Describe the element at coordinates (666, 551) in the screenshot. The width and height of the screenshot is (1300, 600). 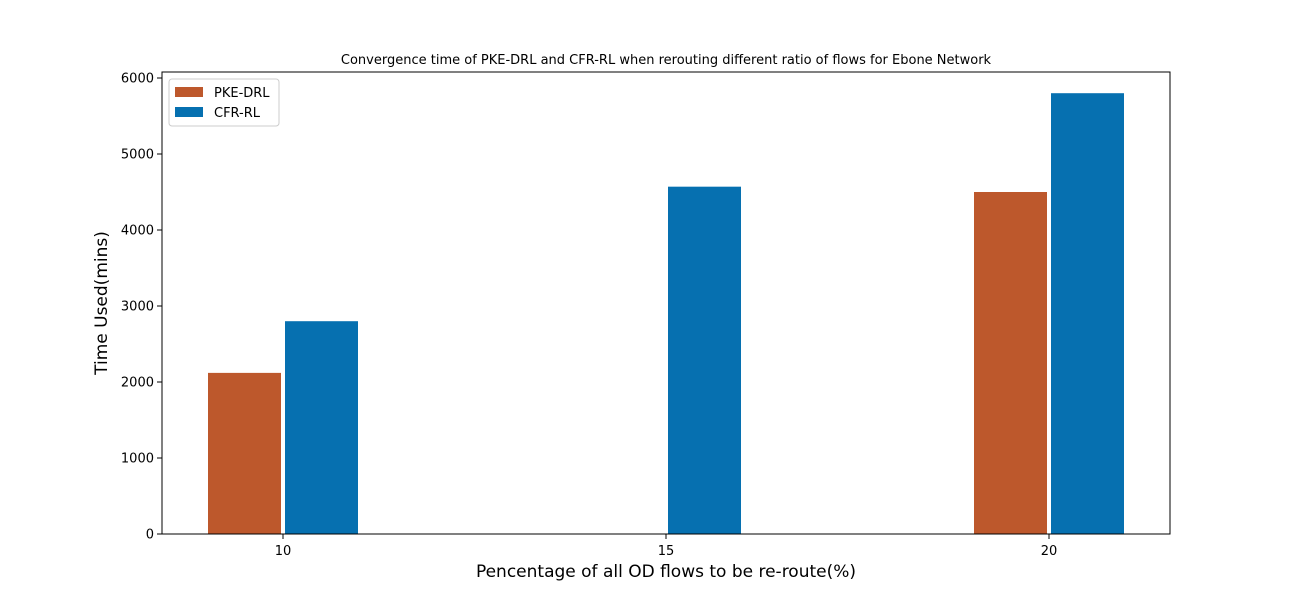
I see `x-tick-label: 15` at that location.